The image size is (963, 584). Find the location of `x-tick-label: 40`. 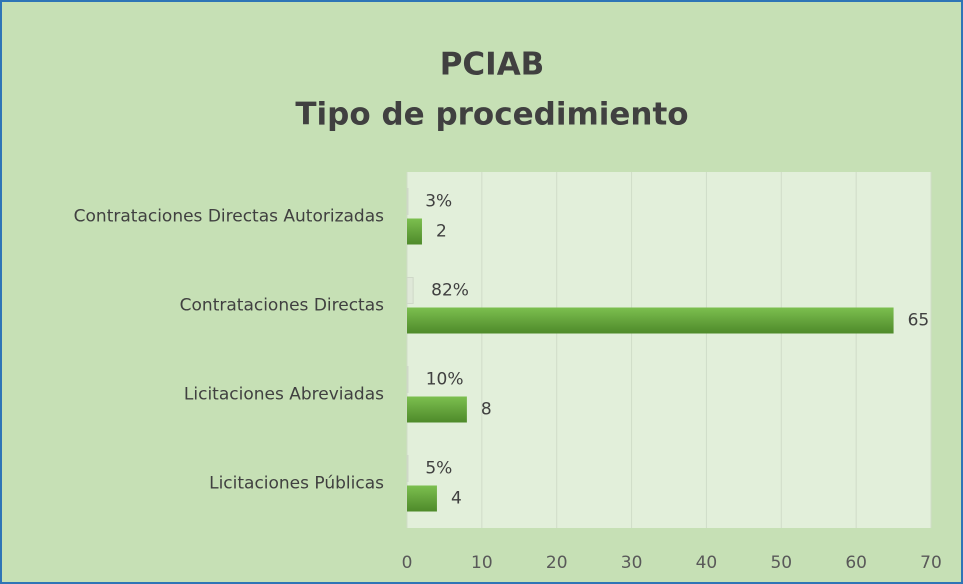

x-tick-label: 40 is located at coordinates (707, 563).